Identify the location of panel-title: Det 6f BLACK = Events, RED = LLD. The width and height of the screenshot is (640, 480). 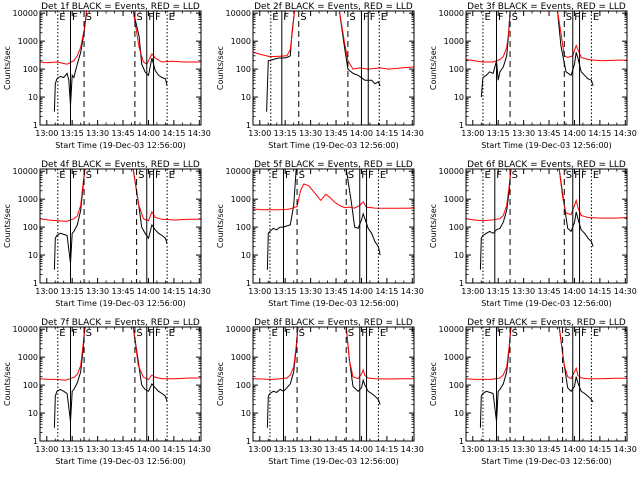
(546, 165).